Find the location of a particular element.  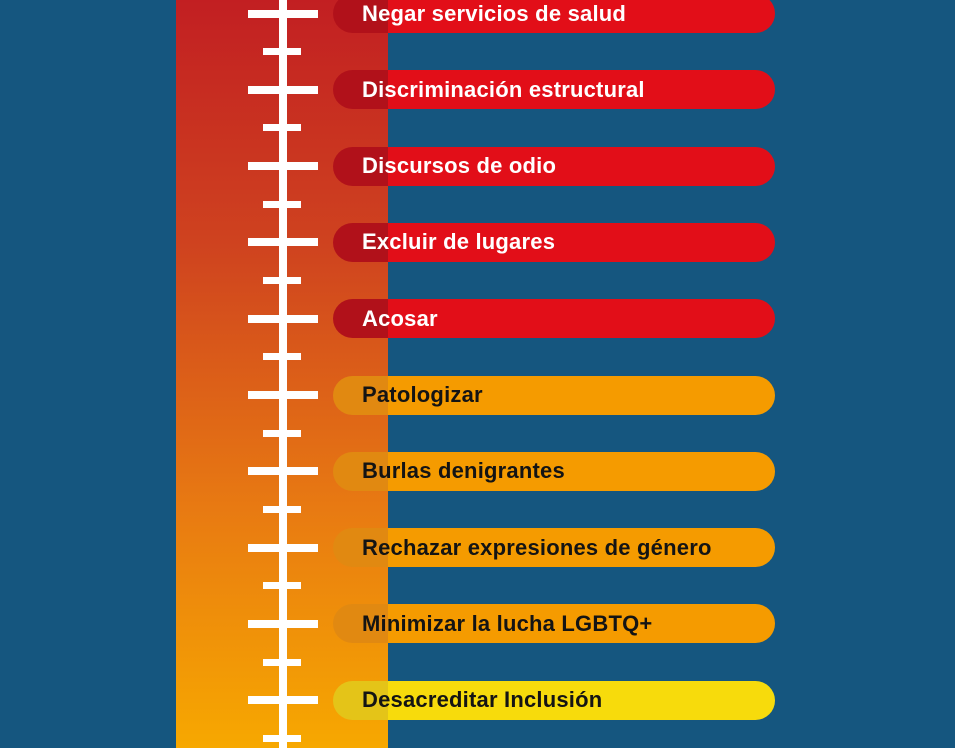

thermometer-stem is located at coordinates (283, 374).